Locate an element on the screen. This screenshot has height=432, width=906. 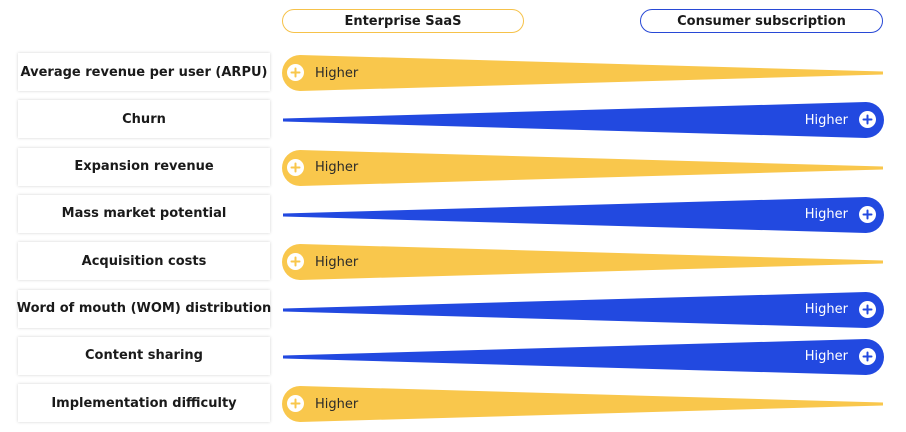
row-label: Mass market potential is located at coordinates (144, 213).